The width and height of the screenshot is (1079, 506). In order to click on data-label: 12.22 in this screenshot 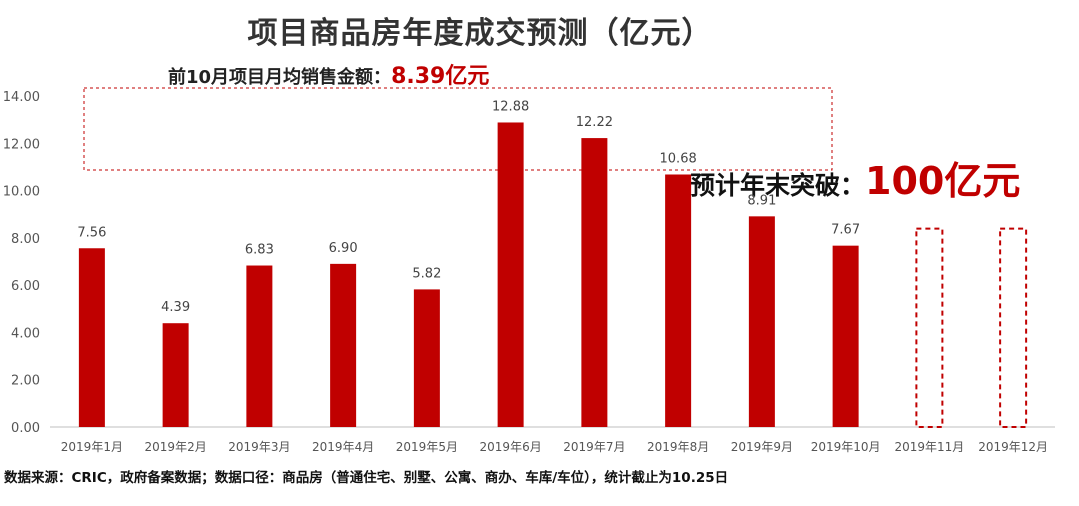, I will do `click(594, 122)`.